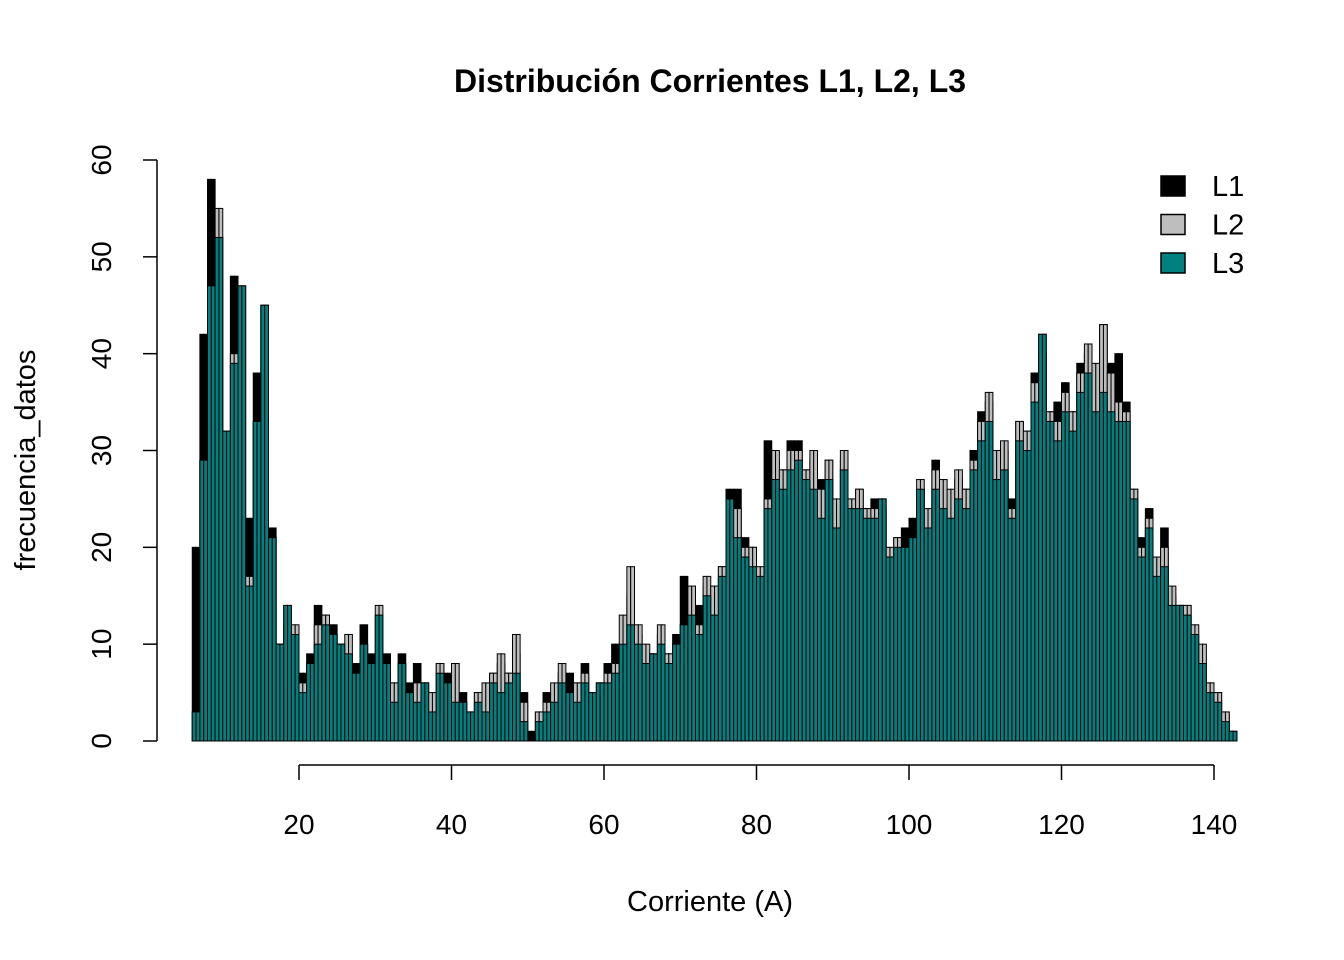 The image size is (1344, 960). Describe the element at coordinates (1214, 824) in the screenshot. I see `x-tick-label: 140` at that location.